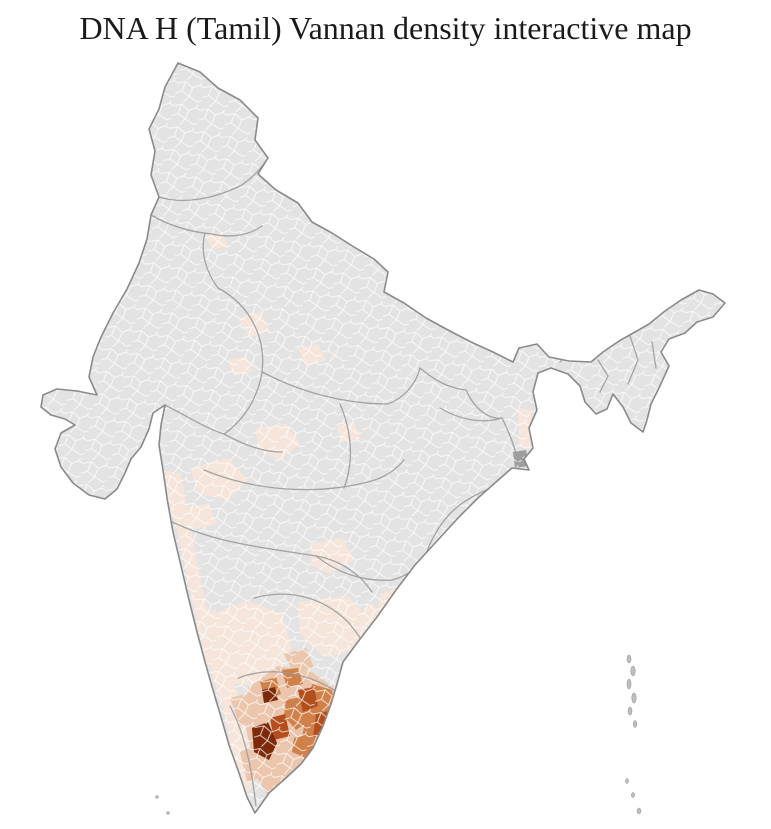  I want to click on lakshadweep-islands, so click(162, 805).